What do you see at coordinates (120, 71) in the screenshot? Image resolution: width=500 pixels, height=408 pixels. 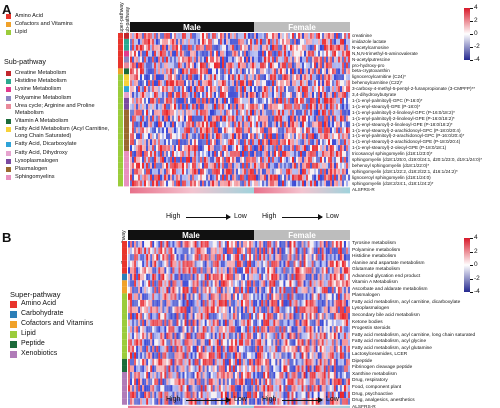 I see `super-pathway-cell` at bounding box center [120, 71].